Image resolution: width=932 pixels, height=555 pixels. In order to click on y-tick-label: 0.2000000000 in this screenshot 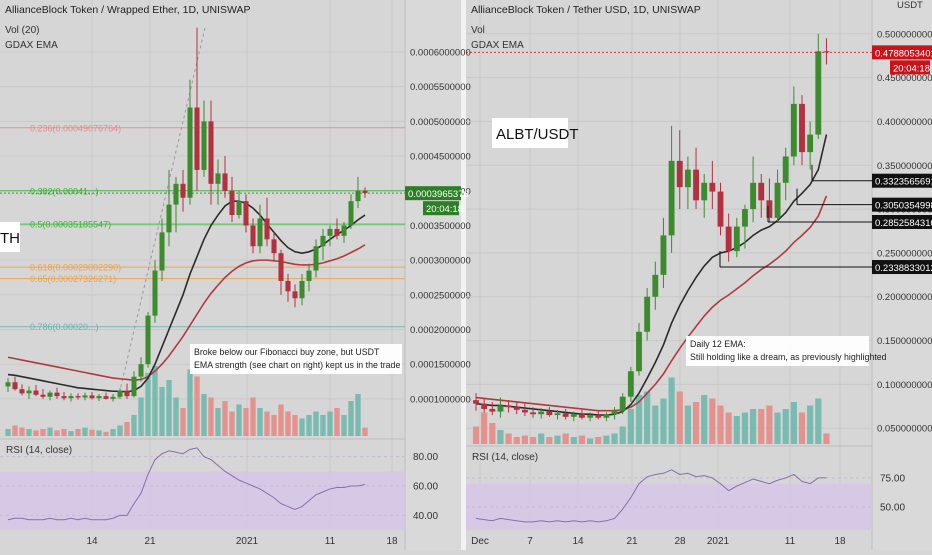, I will do `click(904, 297)`.